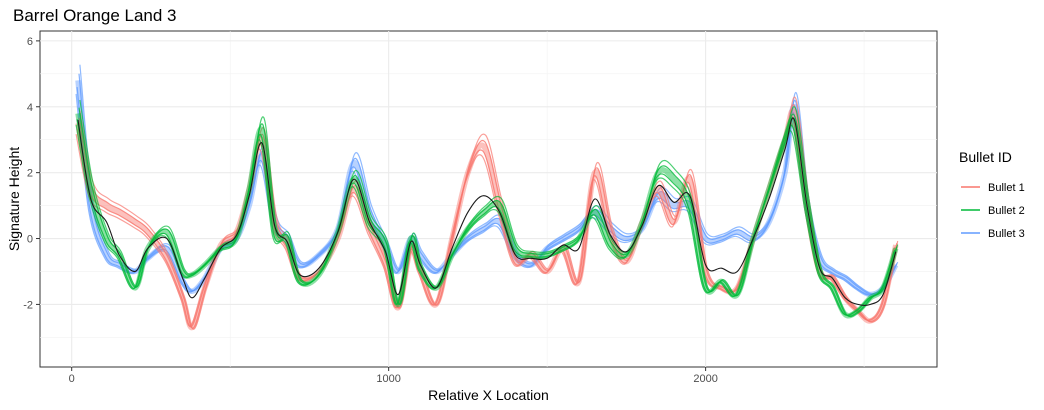 The width and height of the screenshot is (1044, 410). I want to click on legend: Bullet ID Bullet 1 Bullet 2 Bullet 3, so click(992, 194).